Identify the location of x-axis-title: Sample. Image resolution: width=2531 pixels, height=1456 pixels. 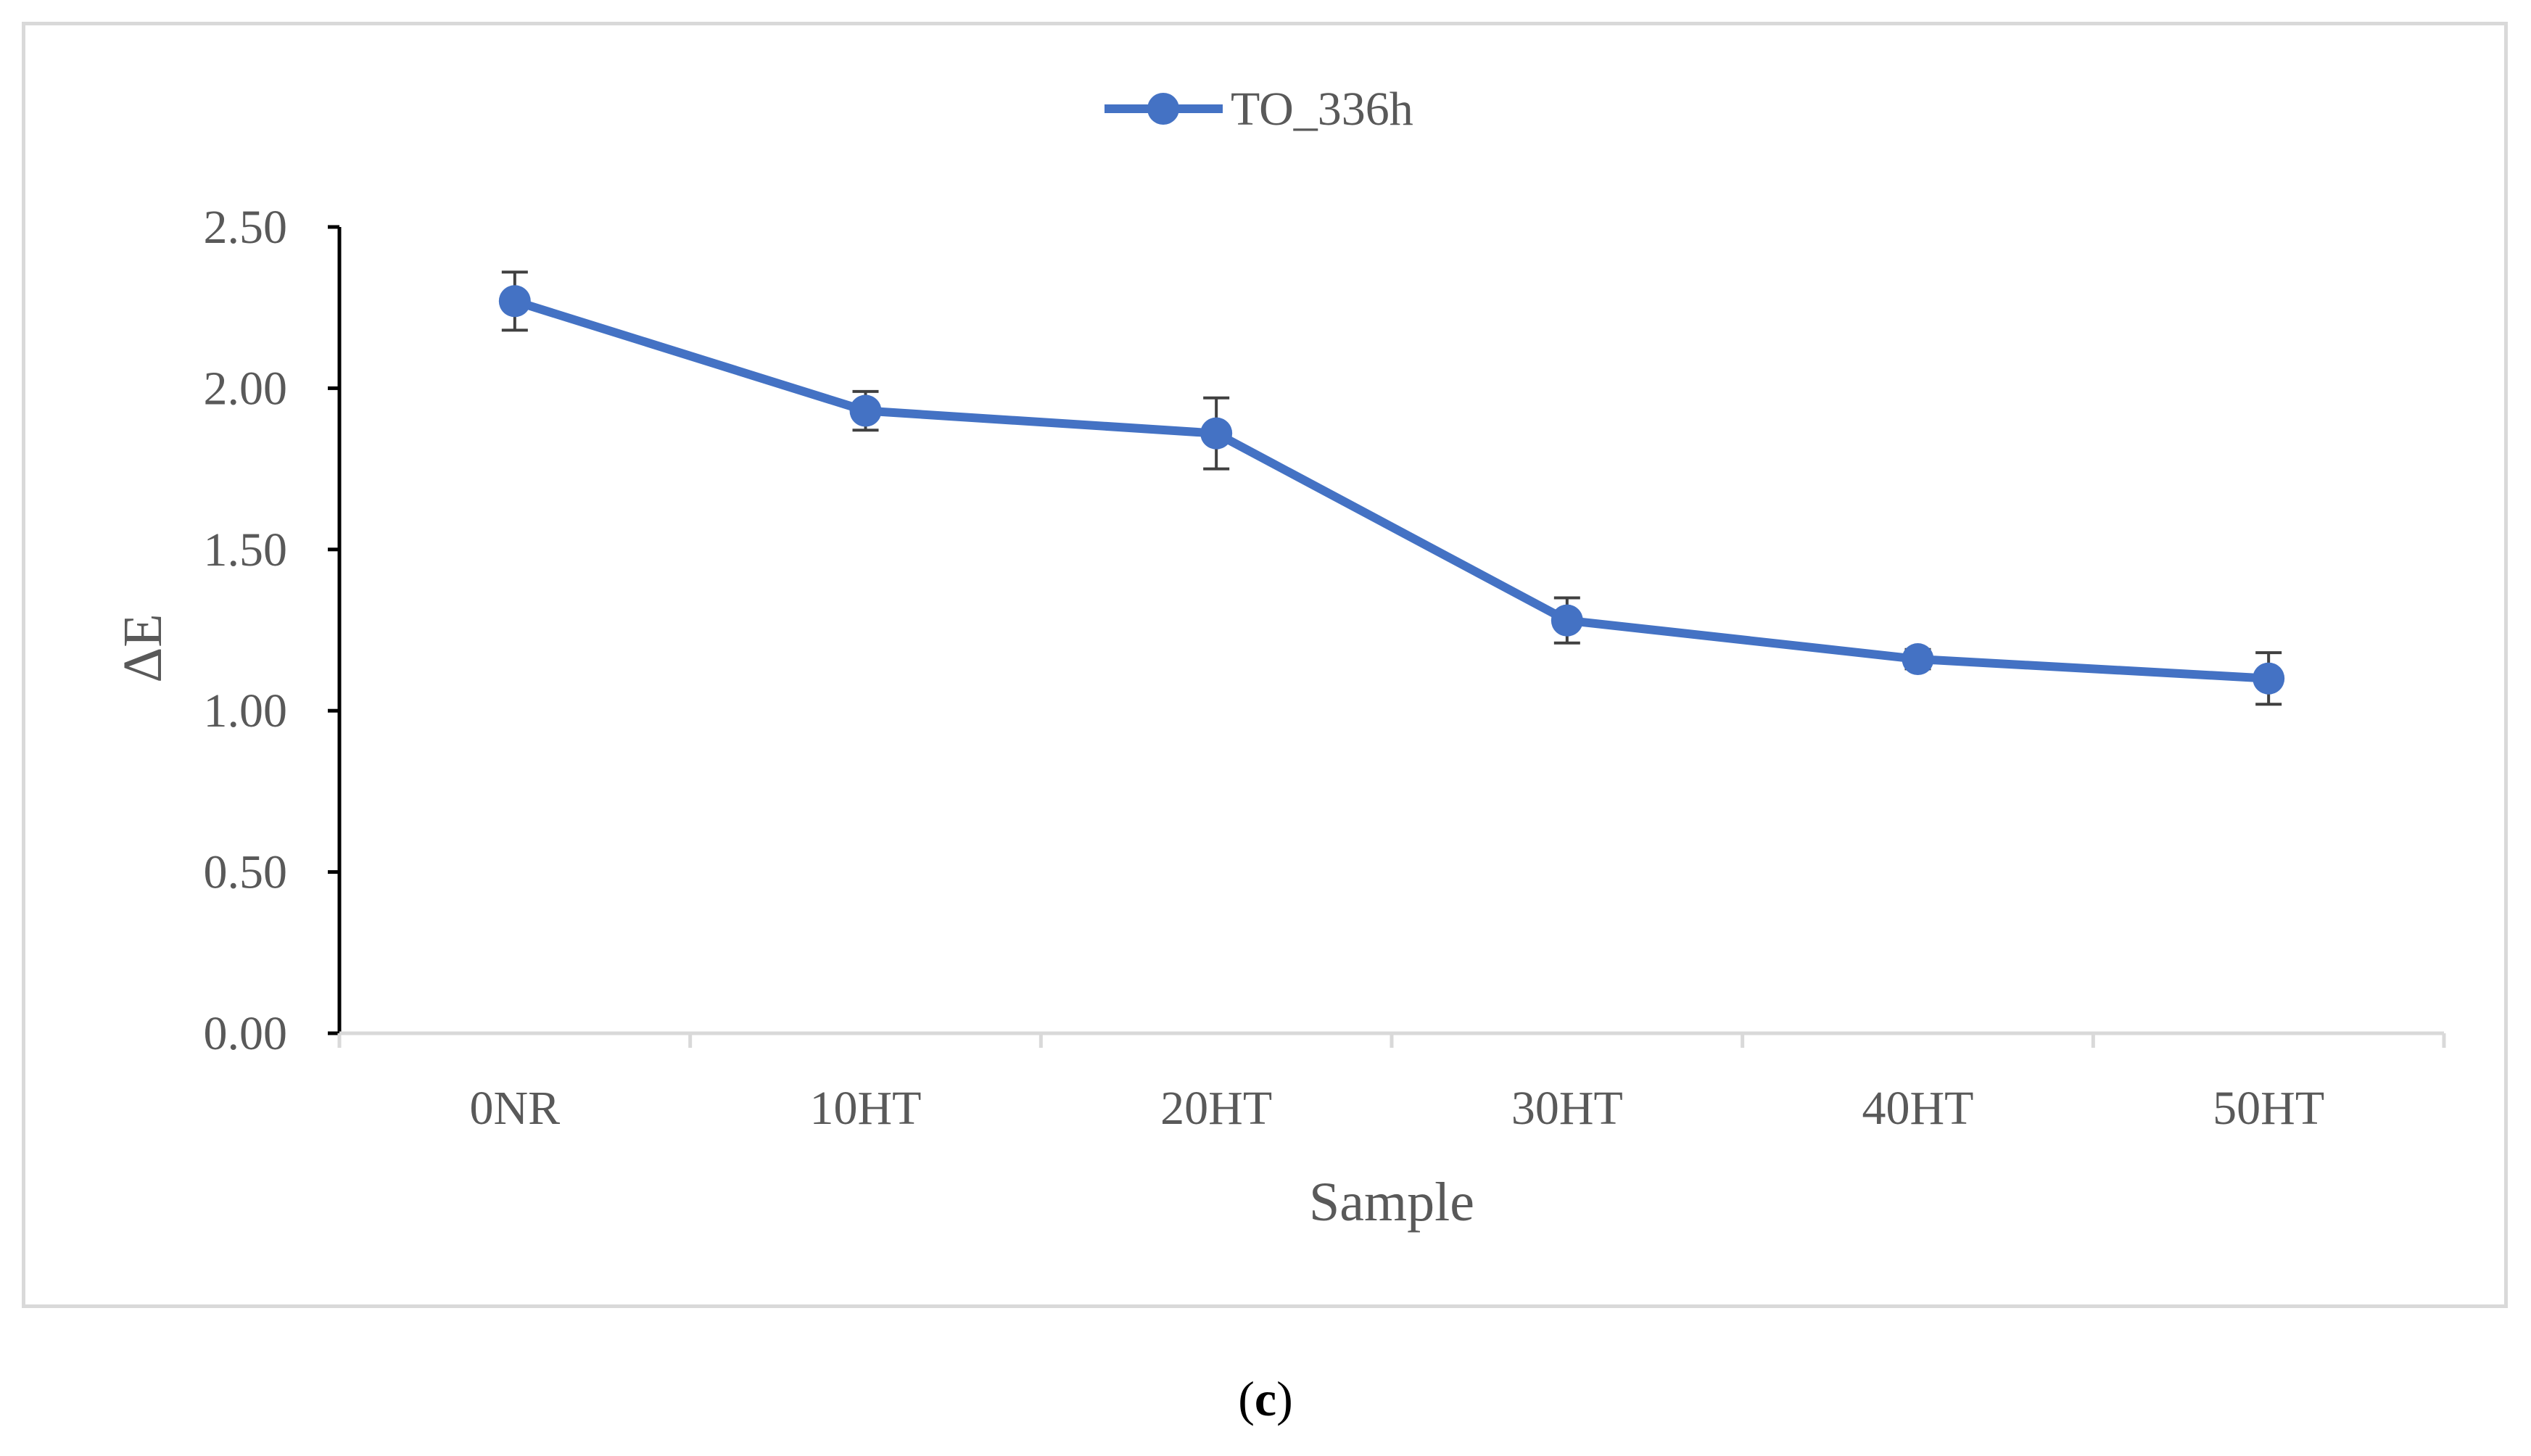
(1392, 1202).